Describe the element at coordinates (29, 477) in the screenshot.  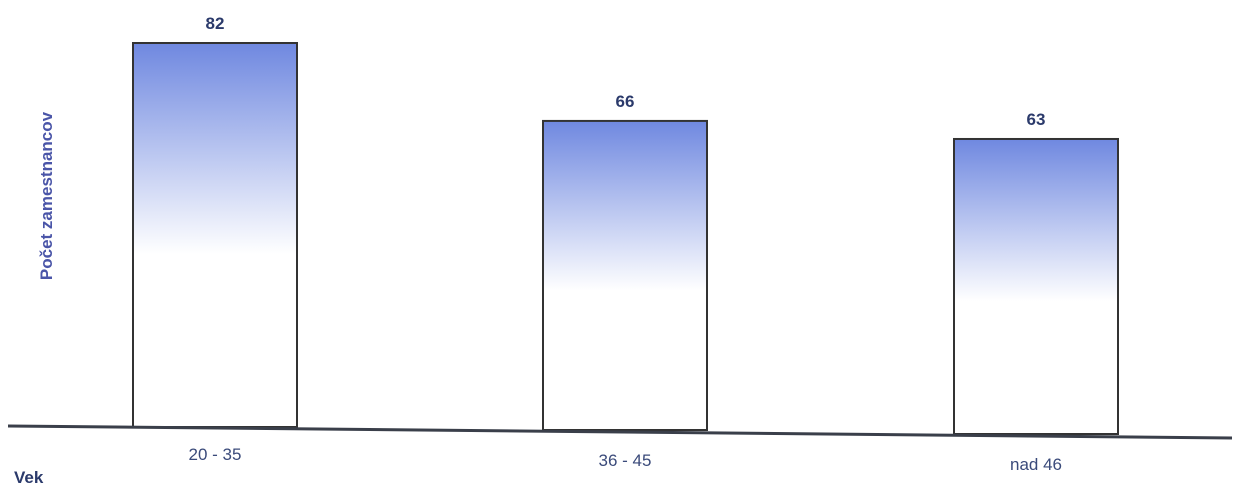
I see `x-axis-label: Vek` at that location.